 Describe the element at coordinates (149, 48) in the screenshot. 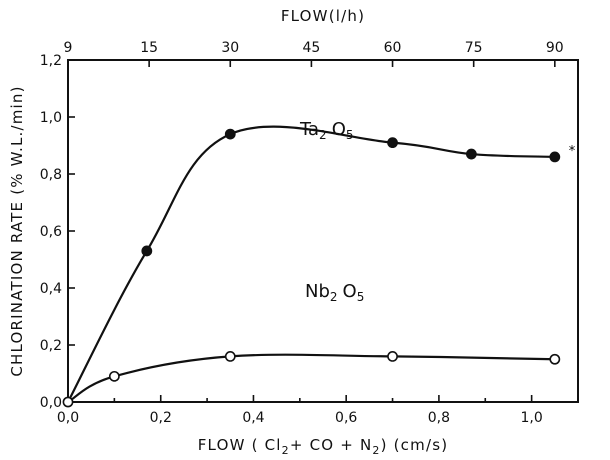

I see `x2-tick-label: 15` at that location.